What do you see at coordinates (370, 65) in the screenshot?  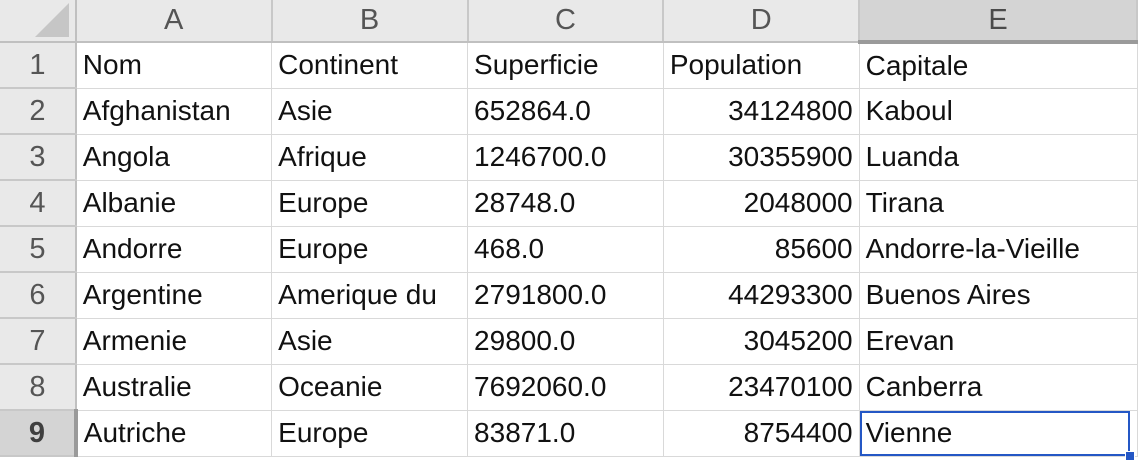 I see `cell-b1: Continent` at bounding box center [370, 65].